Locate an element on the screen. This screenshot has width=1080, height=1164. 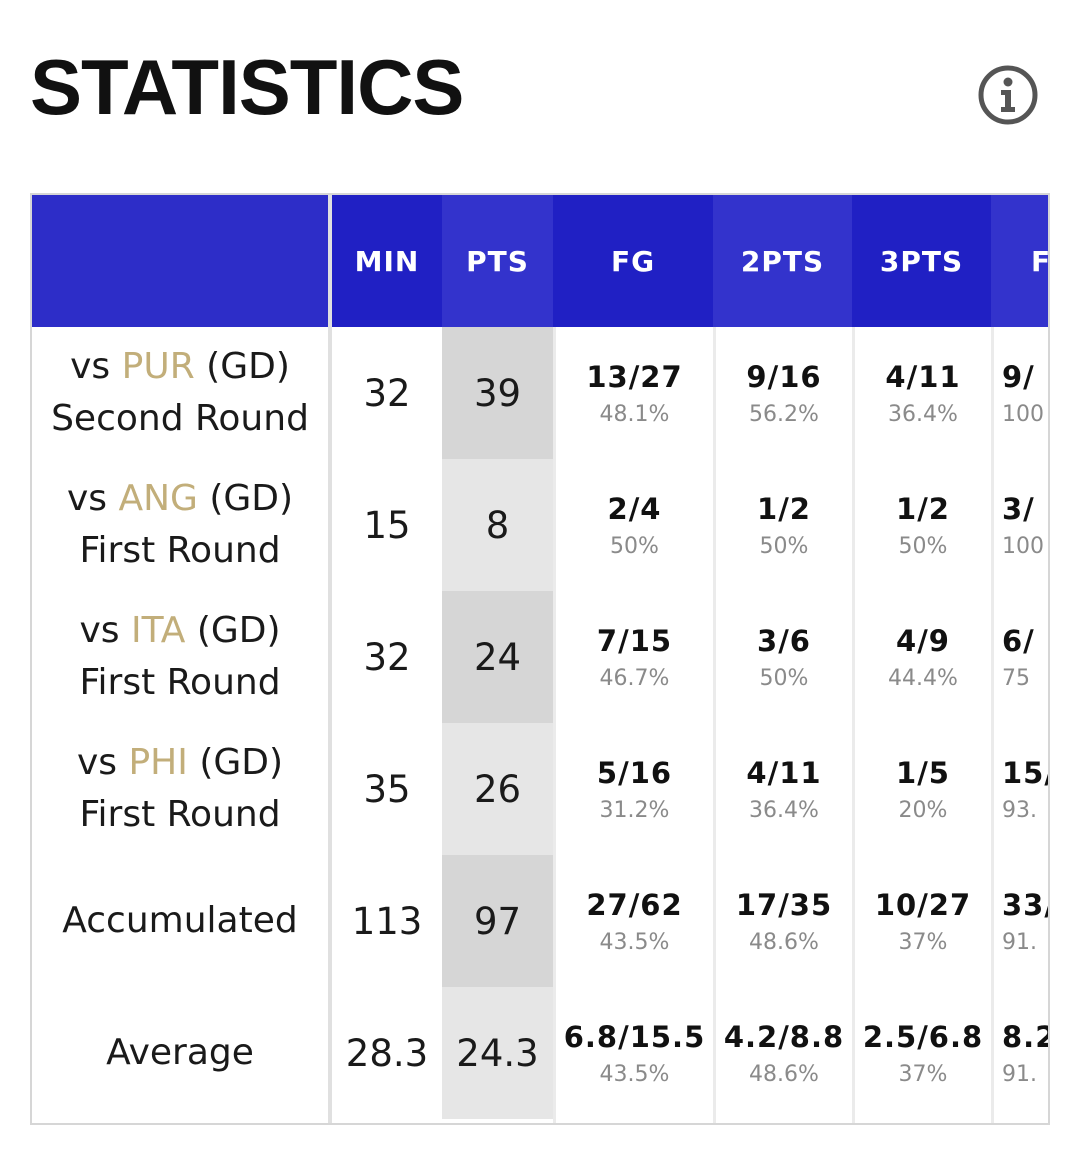
2pts-made-attempted: 4/11 is located at coordinates (784, 772).